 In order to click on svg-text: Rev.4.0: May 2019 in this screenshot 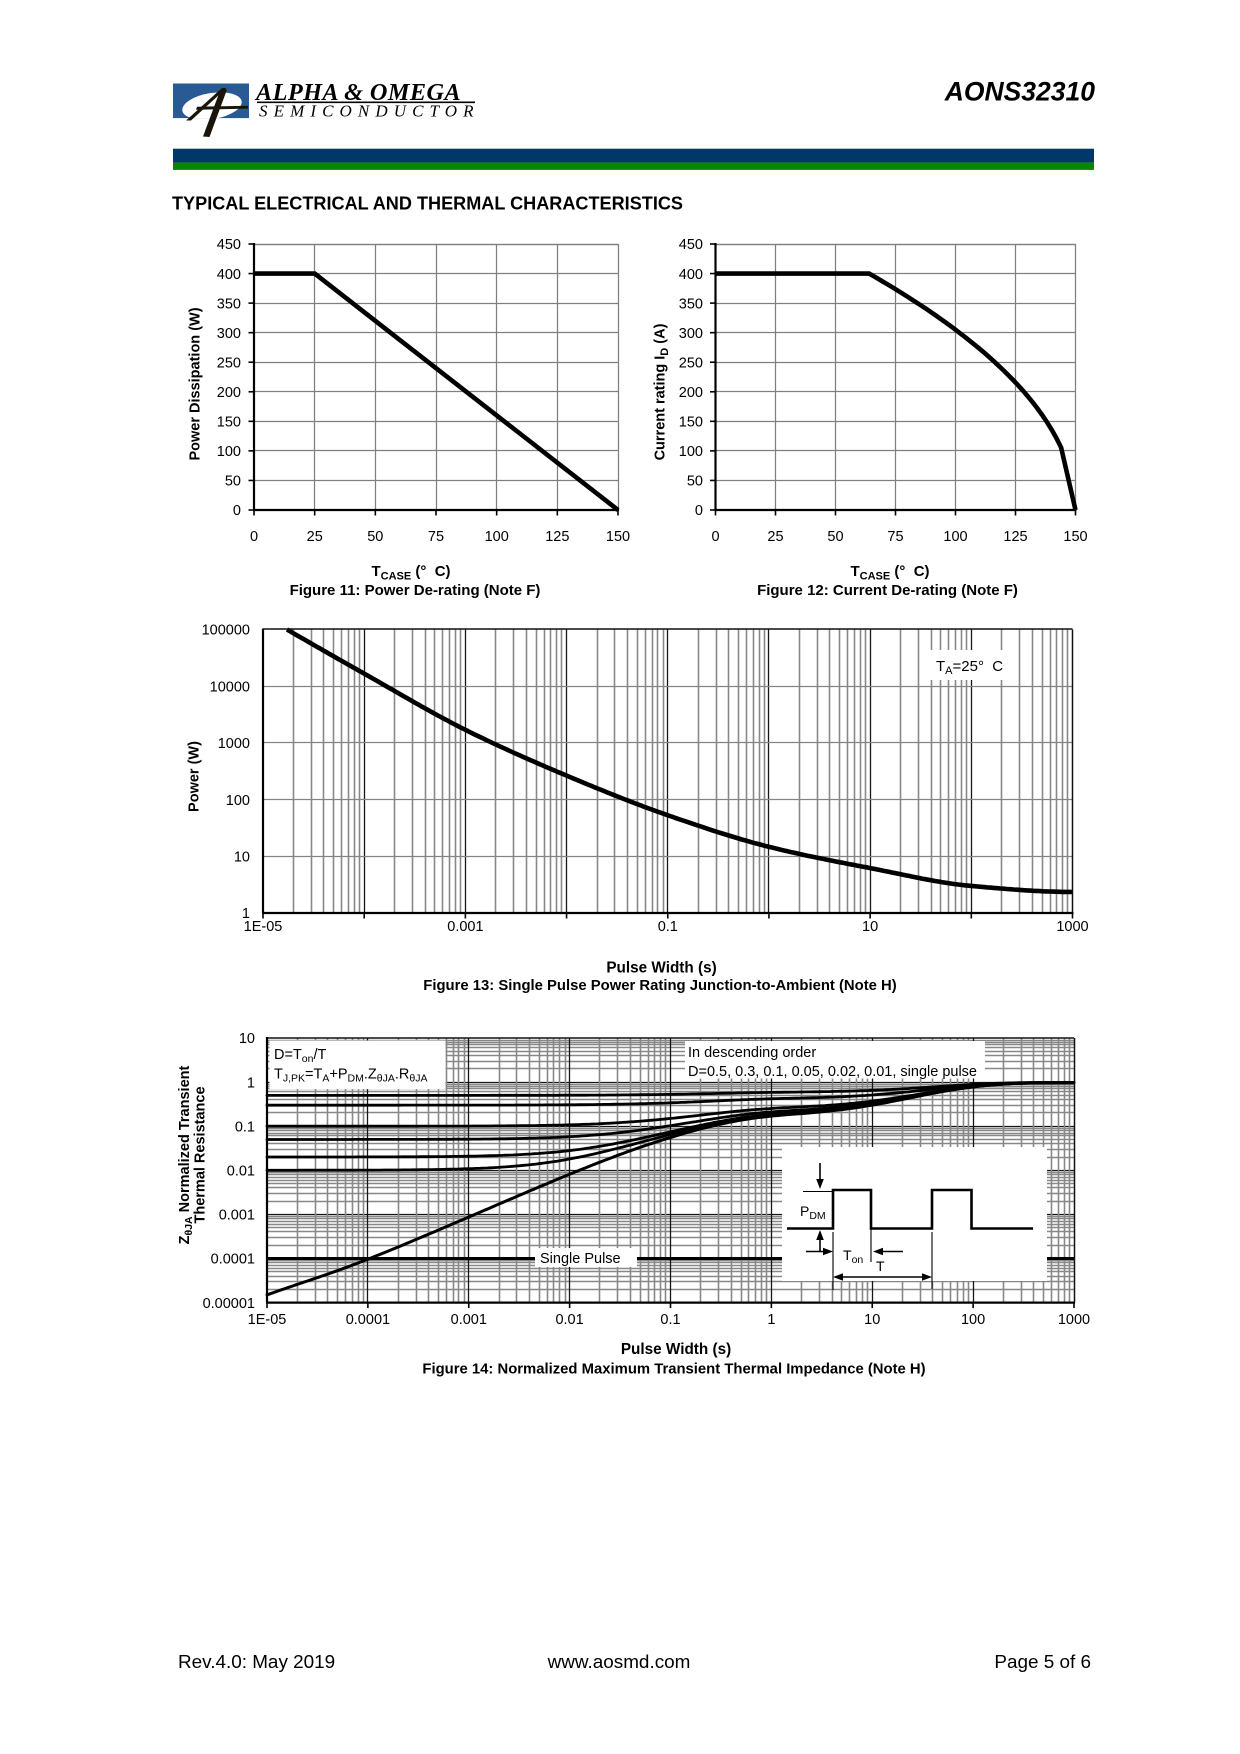, I will do `click(256, 1662)`.